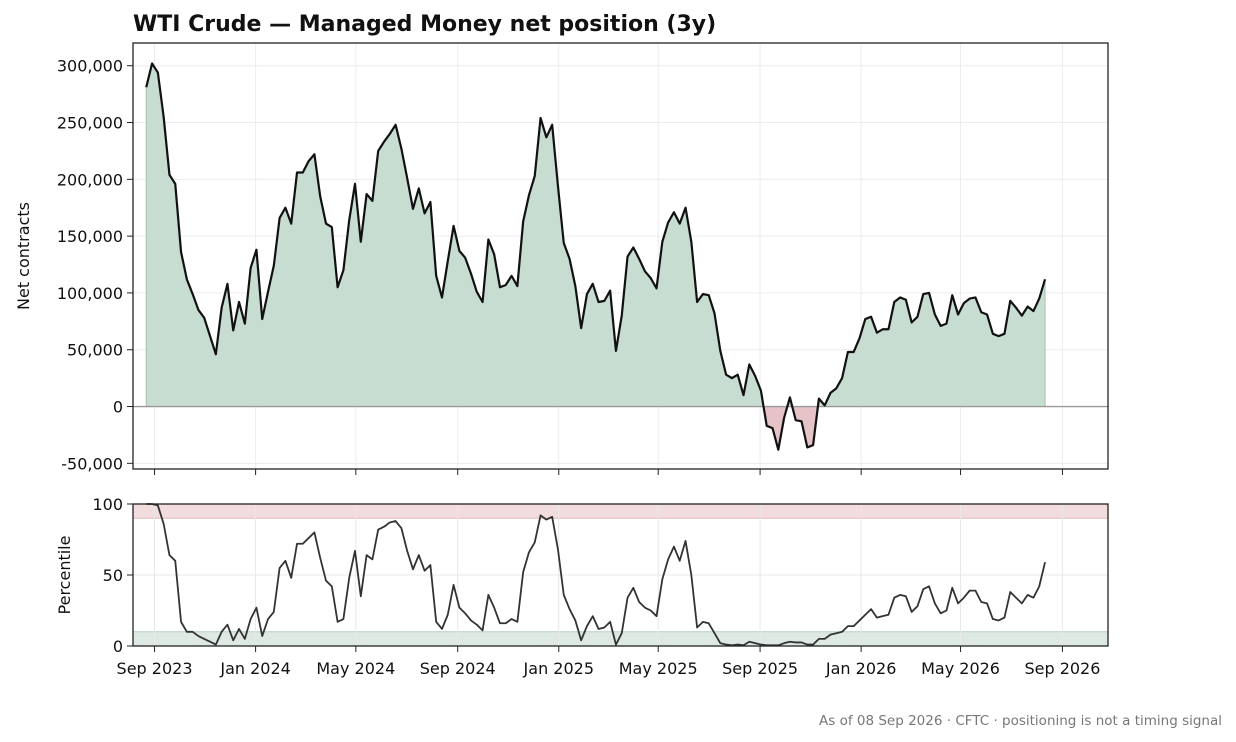 The height and width of the screenshot is (742, 1236). Describe the element at coordinates (658, 668) in the screenshot. I see `x-tick-label-5: May 2025` at that location.